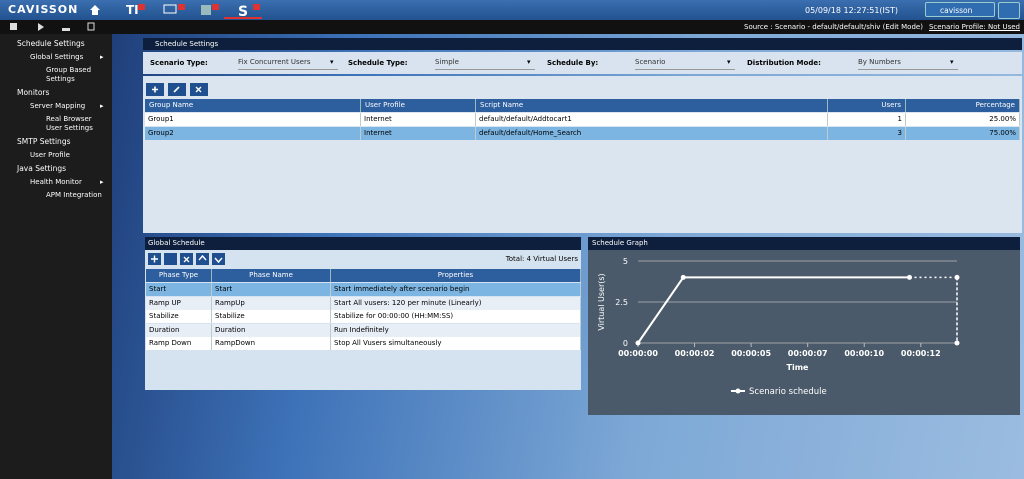  I want to click on table-cell: Start immediately after scenario begin, so click(456, 289).